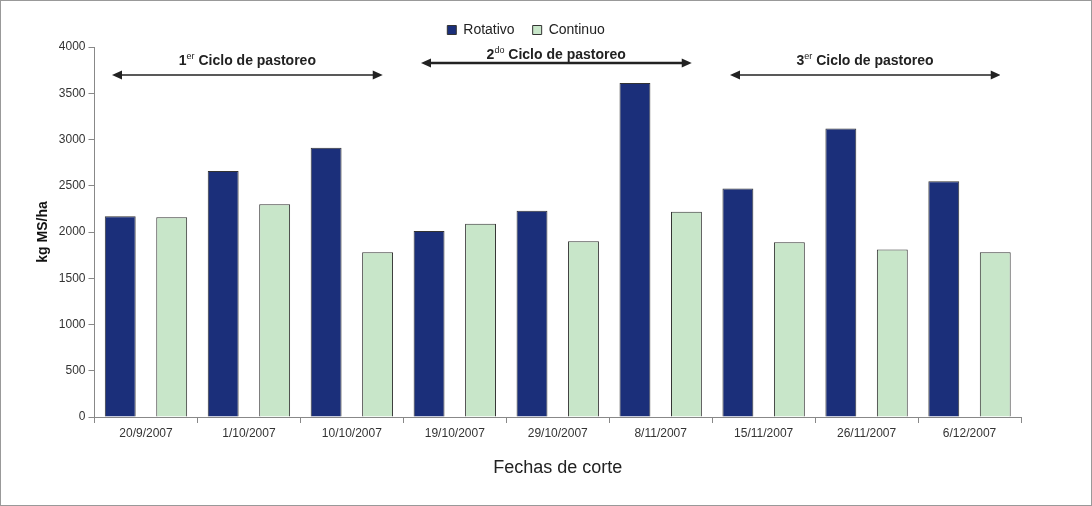 Image resolution: width=1092 pixels, height=506 pixels. What do you see at coordinates (865, 59) in the screenshot?
I see `annotation: 3$^{er}$ Ciclo de pastoreo` at bounding box center [865, 59].